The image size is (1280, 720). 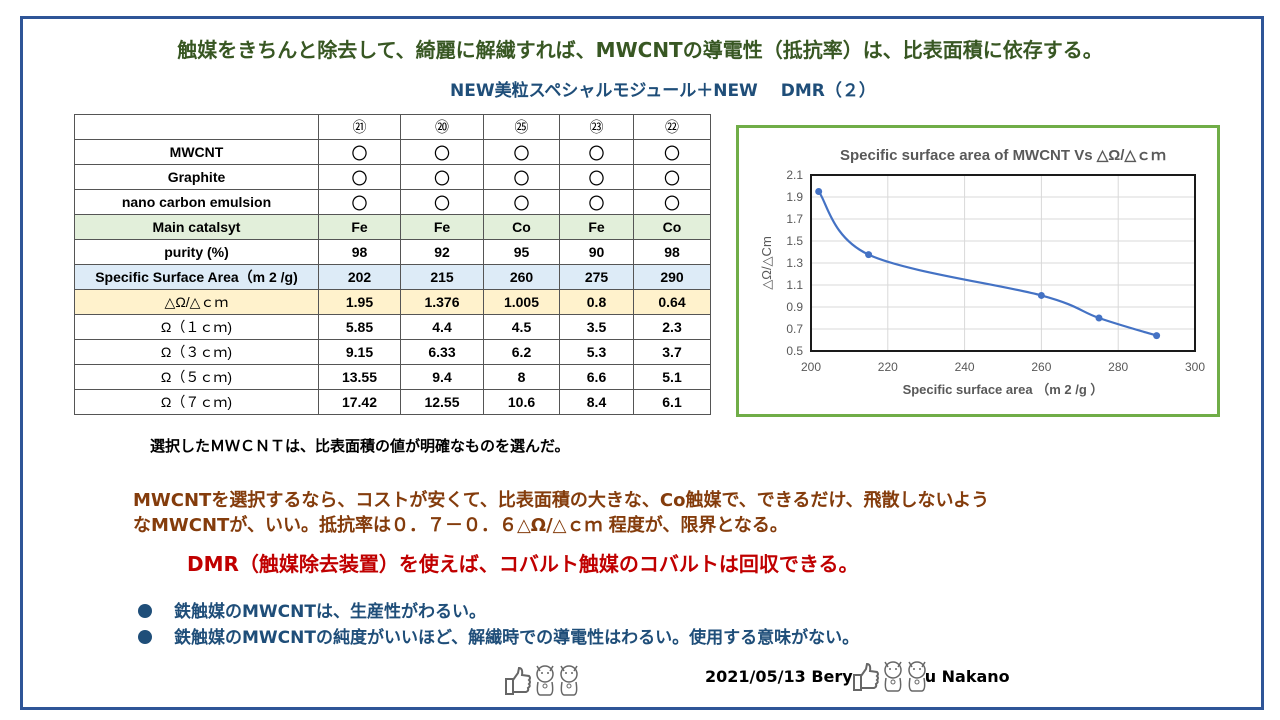 What do you see at coordinates (794, 329) in the screenshot?
I see `y-tick-label: 0.7` at bounding box center [794, 329].